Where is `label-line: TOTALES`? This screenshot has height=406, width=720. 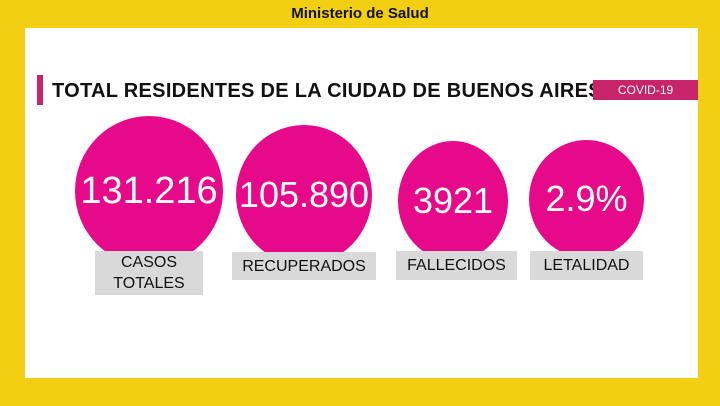 label-line: TOTALES is located at coordinates (149, 283).